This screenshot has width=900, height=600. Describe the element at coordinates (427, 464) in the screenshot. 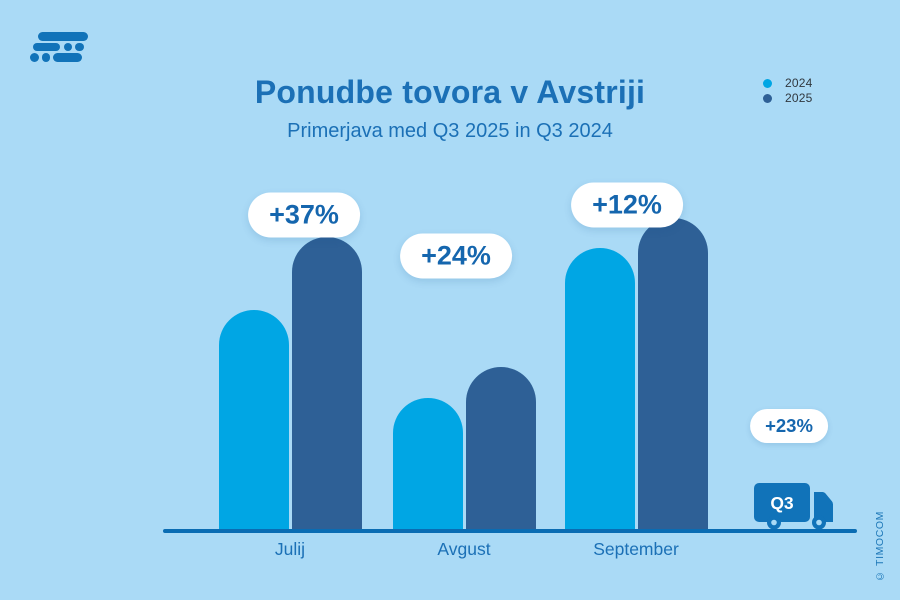

I see `bar-avgust-2024` at that location.